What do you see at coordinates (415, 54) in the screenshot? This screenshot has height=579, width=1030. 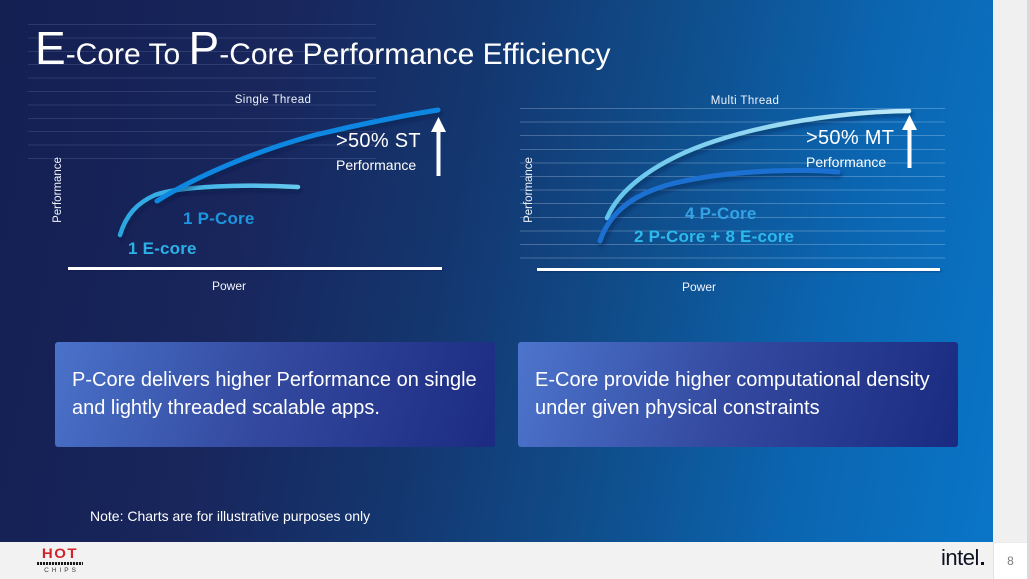 I see `title-second-rest: -Core Performance Efficiency` at bounding box center [415, 54].